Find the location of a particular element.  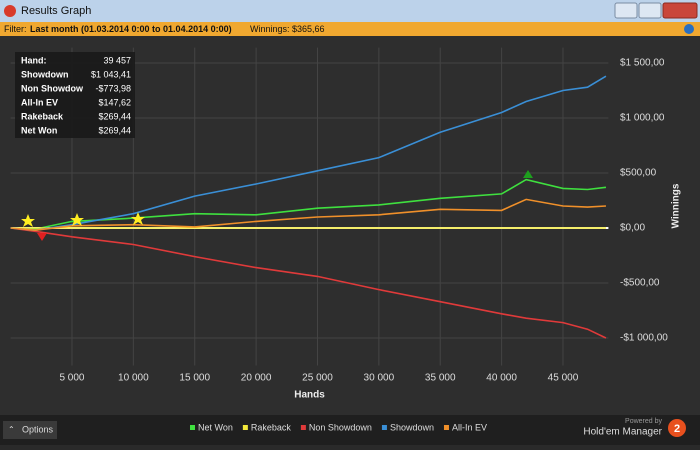

x-tick-label: 30 000 is located at coordinates (379, 378).